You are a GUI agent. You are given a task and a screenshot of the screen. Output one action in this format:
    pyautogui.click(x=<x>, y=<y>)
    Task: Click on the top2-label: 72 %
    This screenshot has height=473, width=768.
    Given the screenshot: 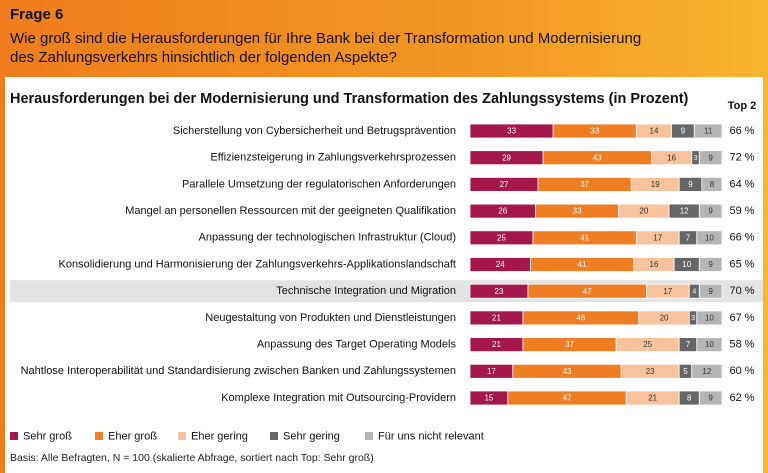 What is the action you would take?
    pyautogui.click(x=741, y=158)
    